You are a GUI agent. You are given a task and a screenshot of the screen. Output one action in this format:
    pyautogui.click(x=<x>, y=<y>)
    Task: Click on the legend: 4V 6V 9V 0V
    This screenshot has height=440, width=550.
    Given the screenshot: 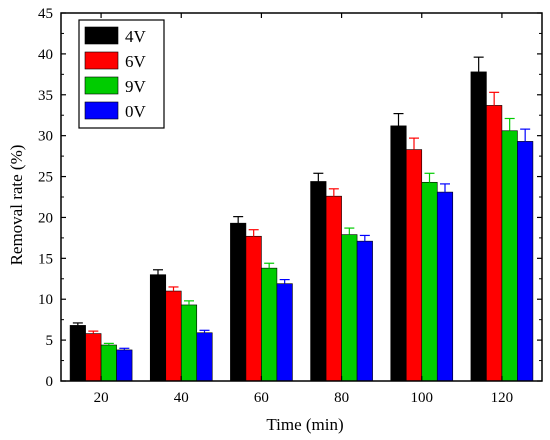 What is the action you would take?
    pyautogui.click(x=121, y=74)
    